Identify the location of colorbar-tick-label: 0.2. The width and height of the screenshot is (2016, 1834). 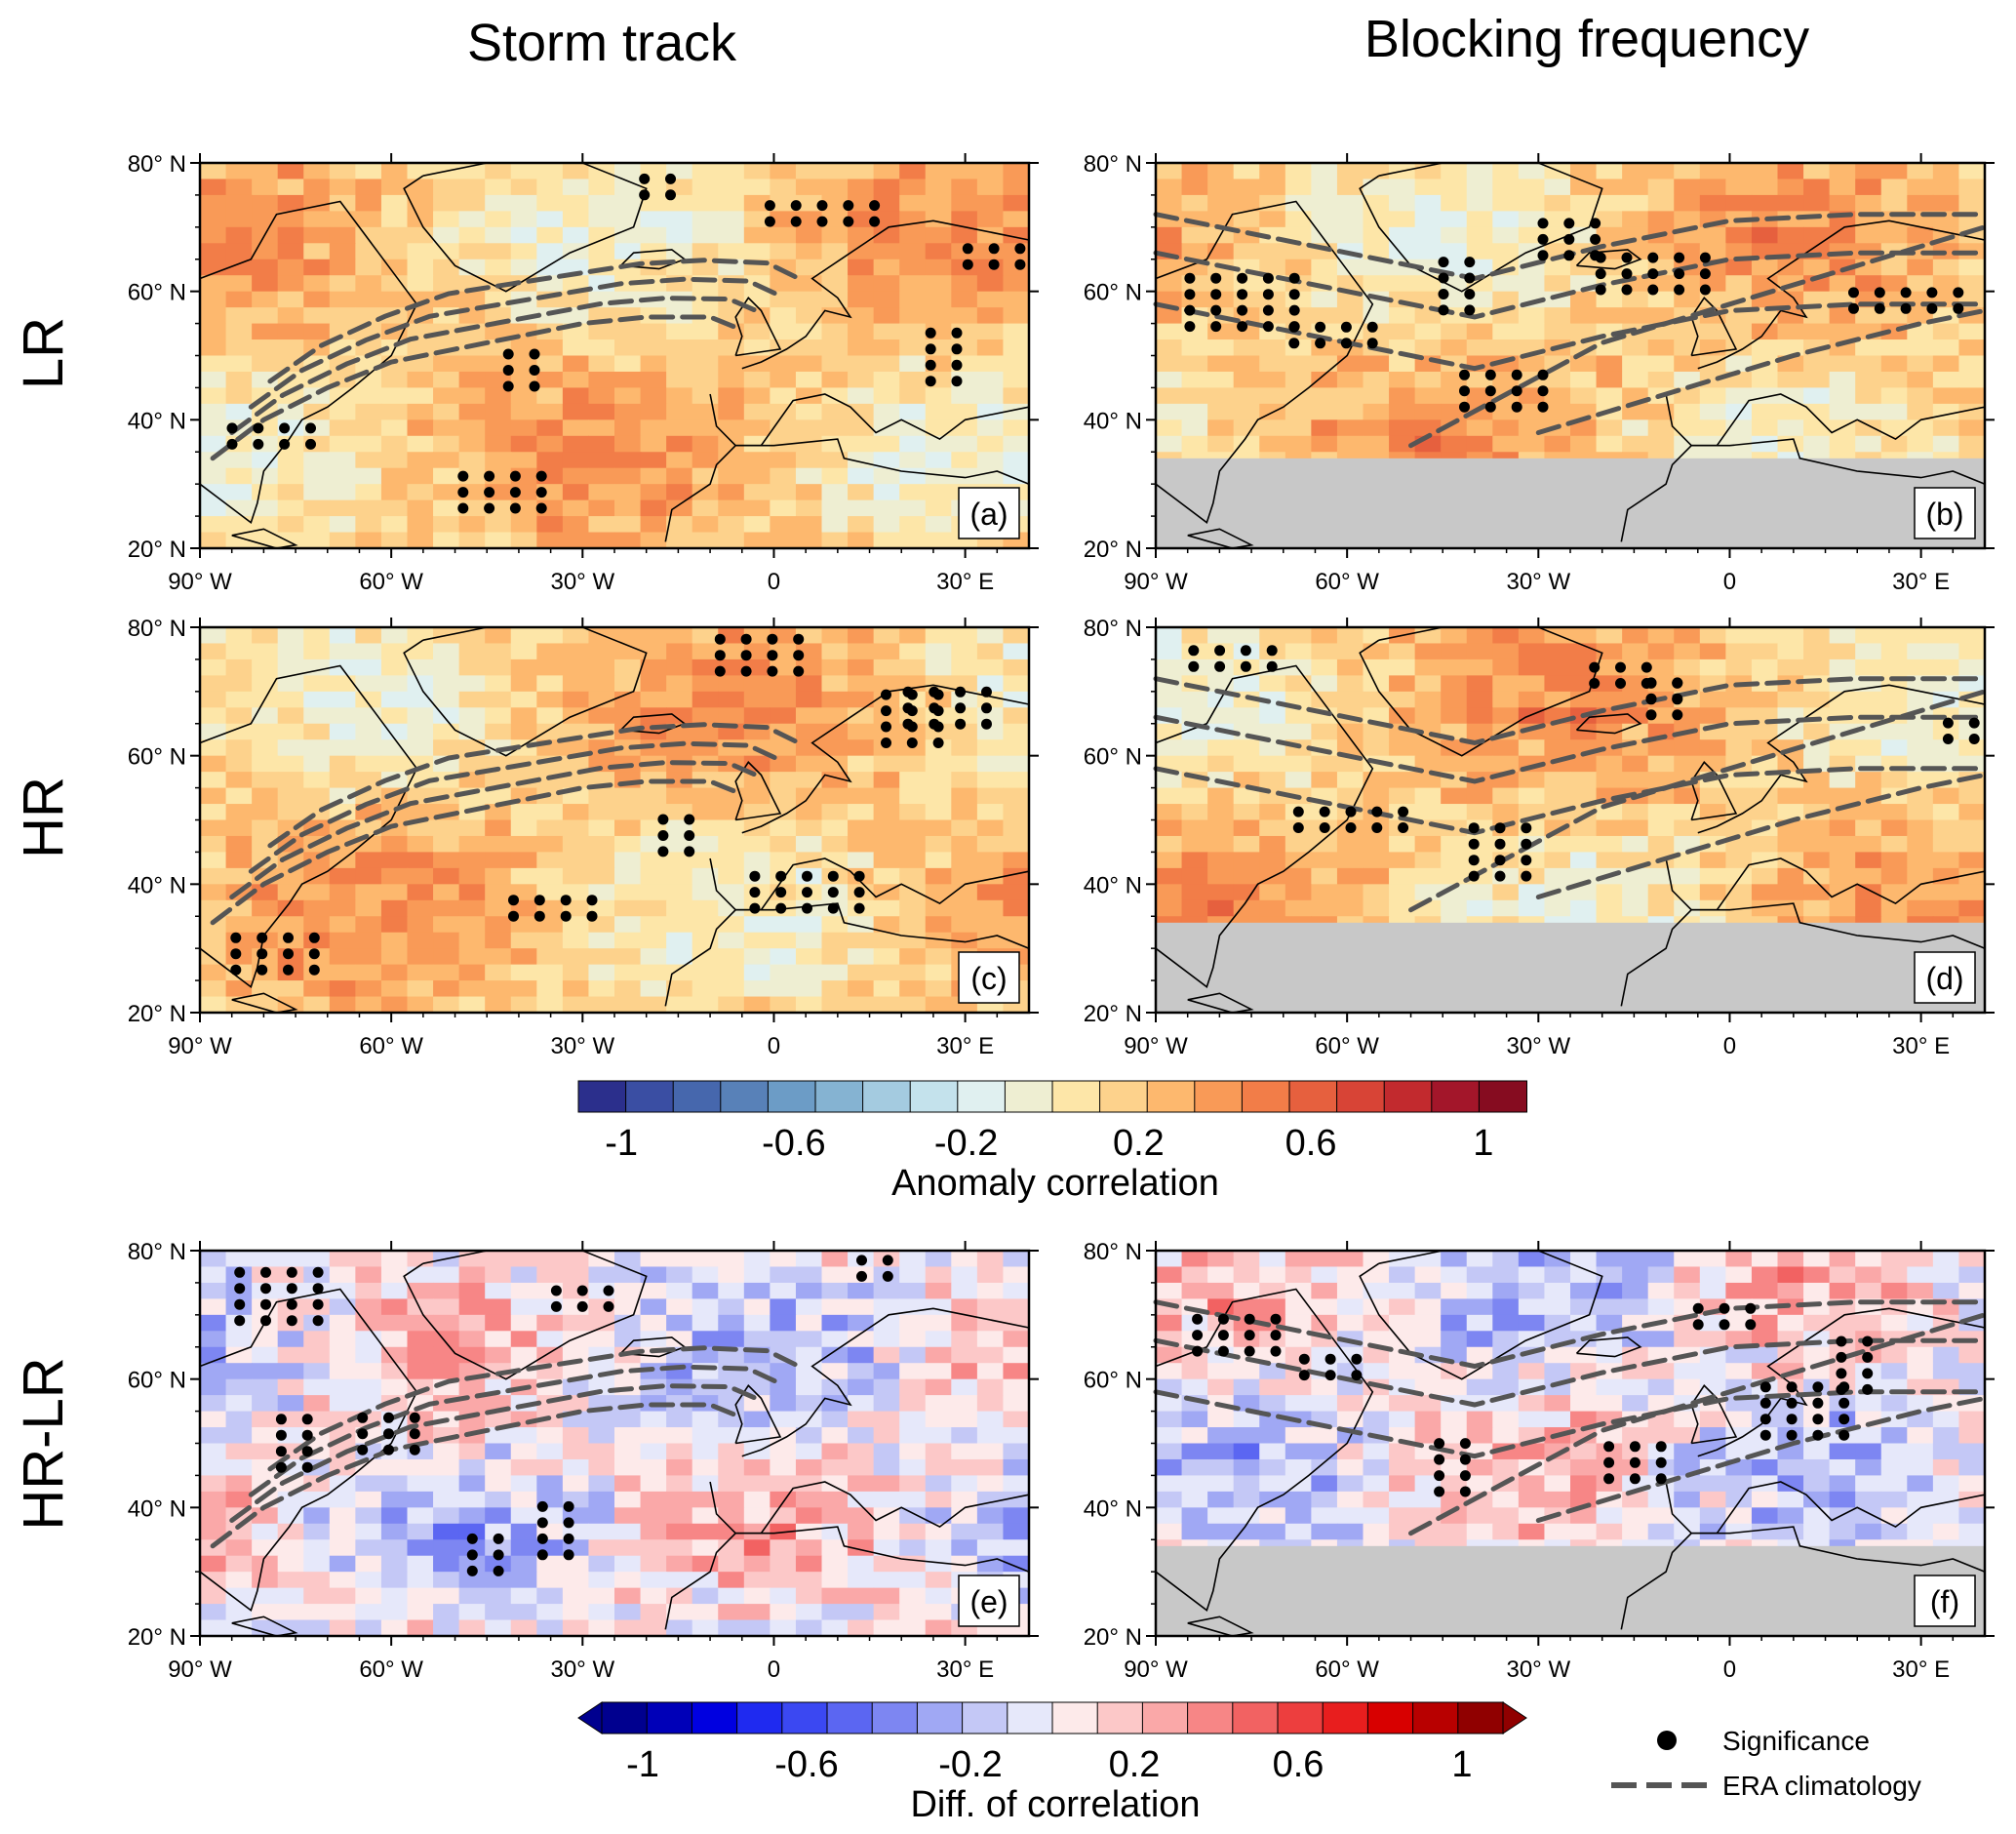
(1135, 1764).